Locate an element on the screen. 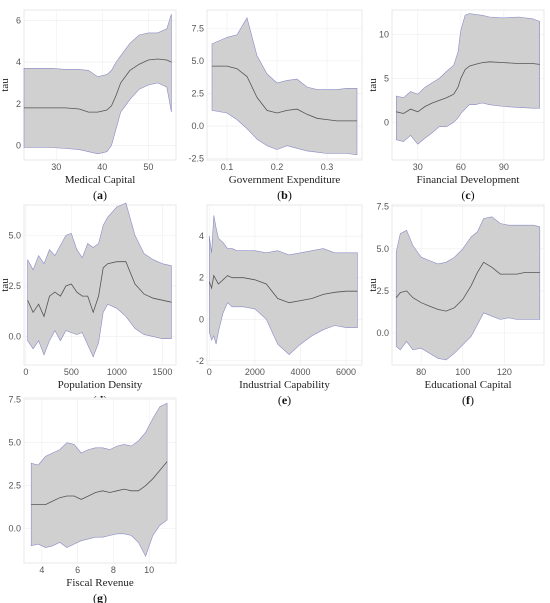  y-tick-label: -2.5 is located at coordinates (196, 159).